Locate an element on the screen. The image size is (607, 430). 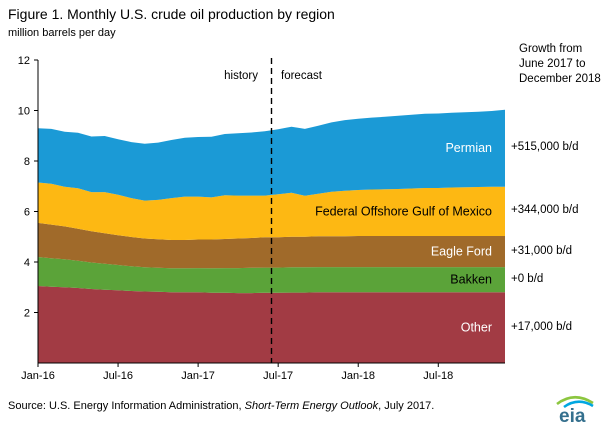
eia-logo-text: eia is located at coordinates (572, 416).